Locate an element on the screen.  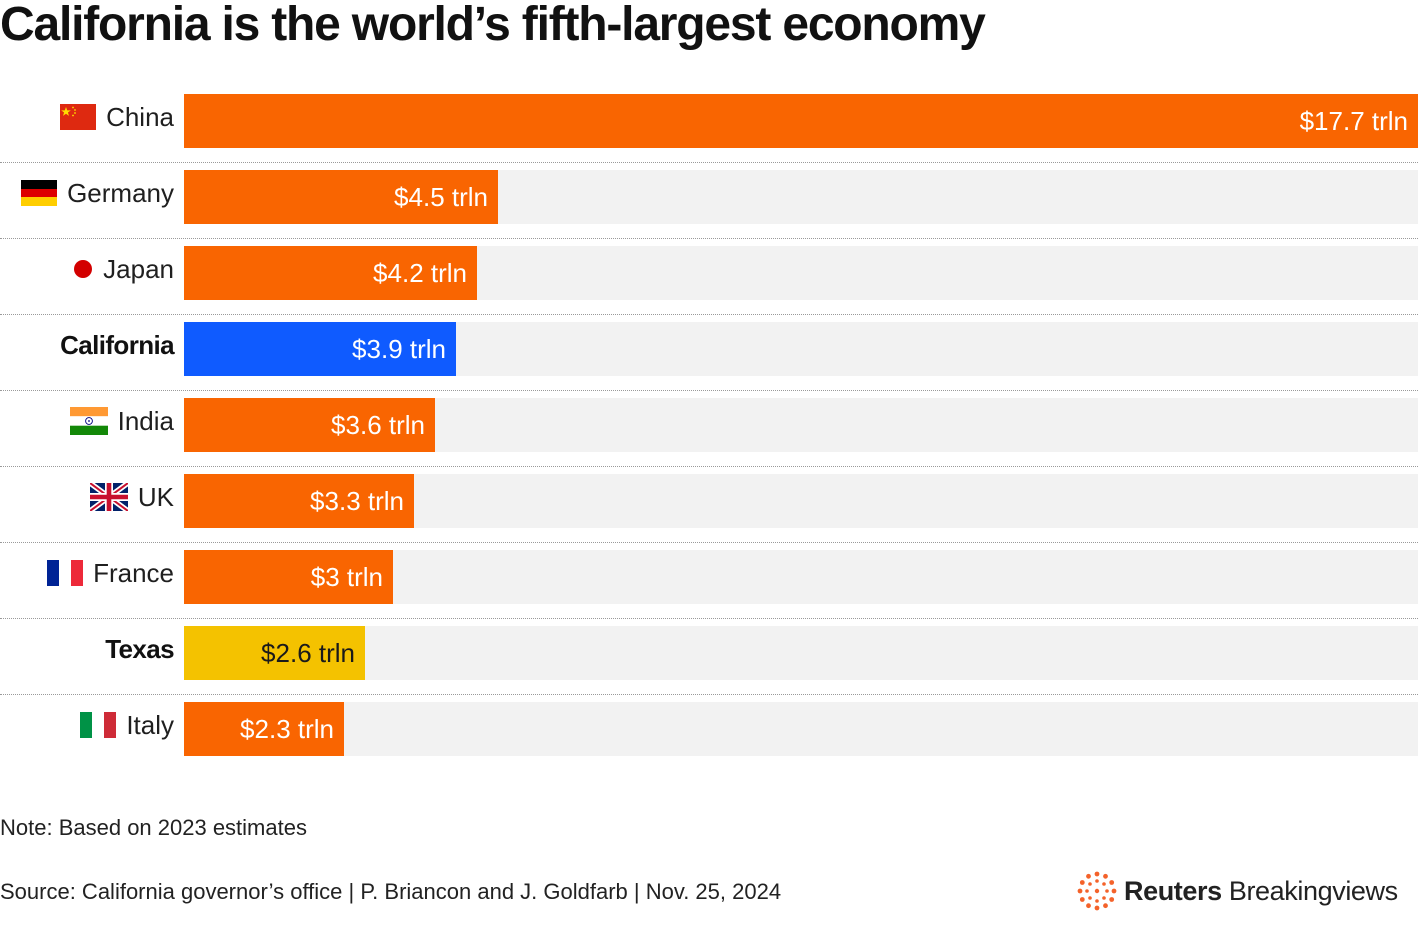
brand-name: Reuters Breakingviews is located at coordinates (1261, 890).